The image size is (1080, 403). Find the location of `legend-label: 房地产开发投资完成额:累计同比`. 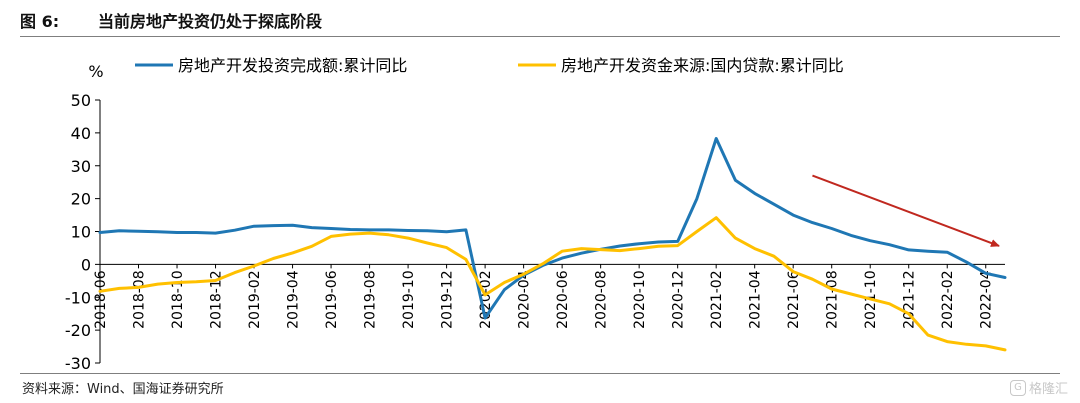

legend-label: 房地产开发投资完成额:累计同比 is located at coordinates (292, 65).